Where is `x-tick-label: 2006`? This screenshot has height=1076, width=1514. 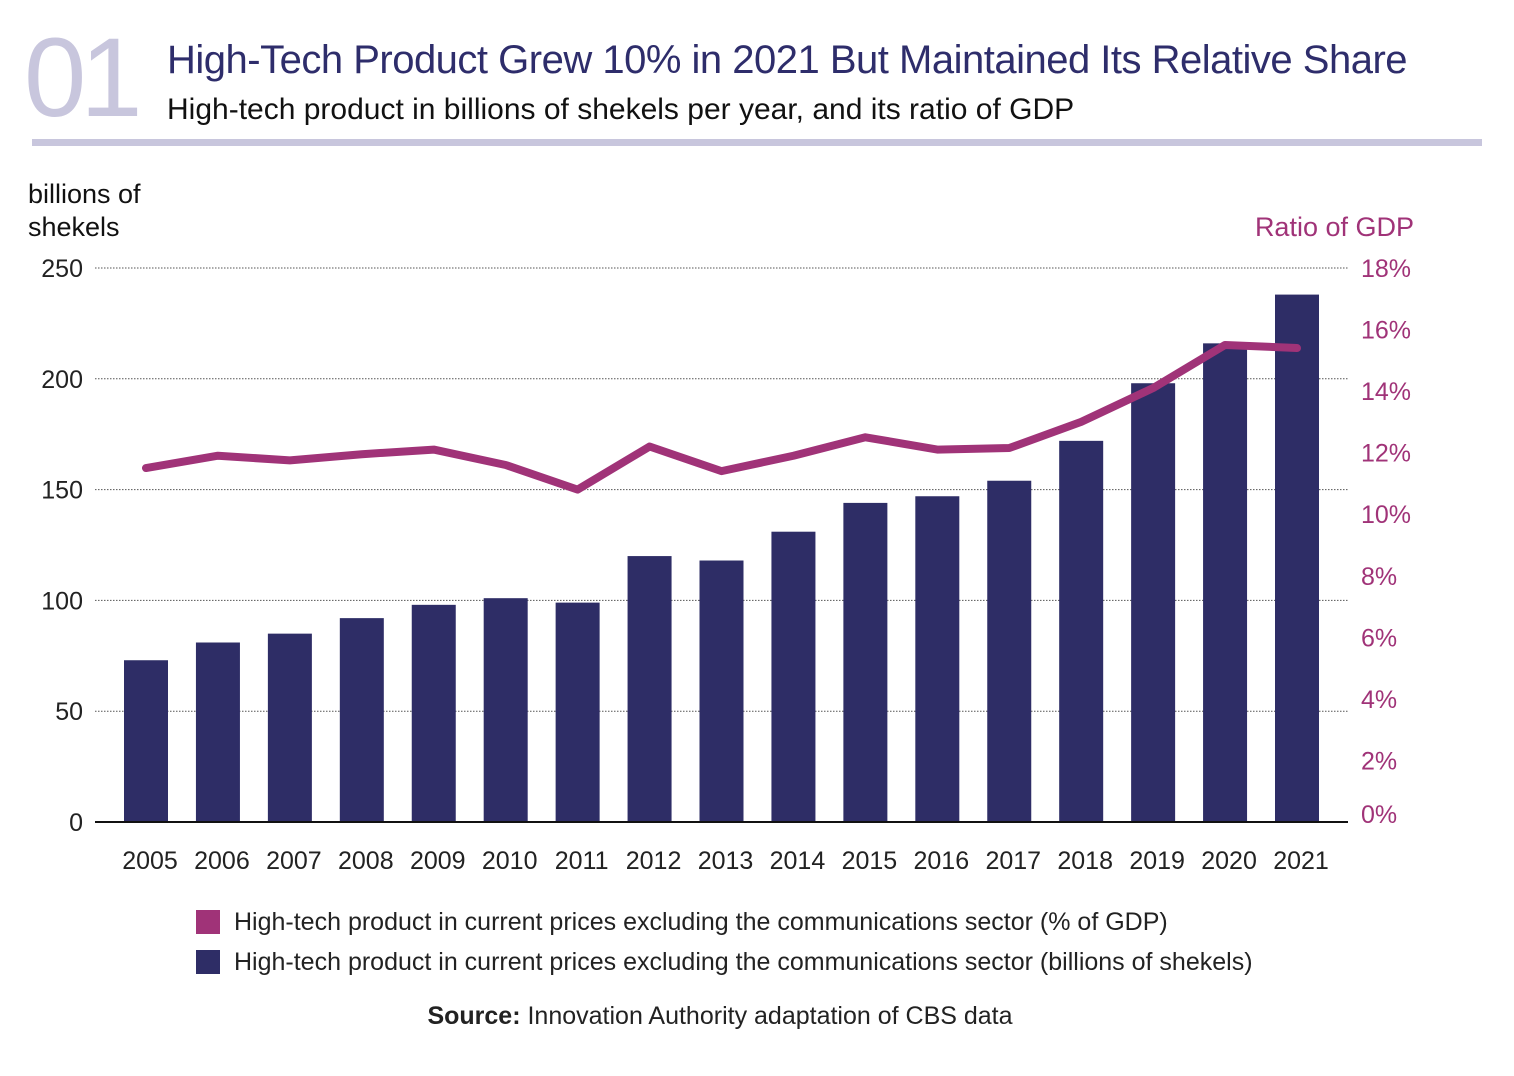 x-tick-label: 2006 is located at coordinates (222, 861).